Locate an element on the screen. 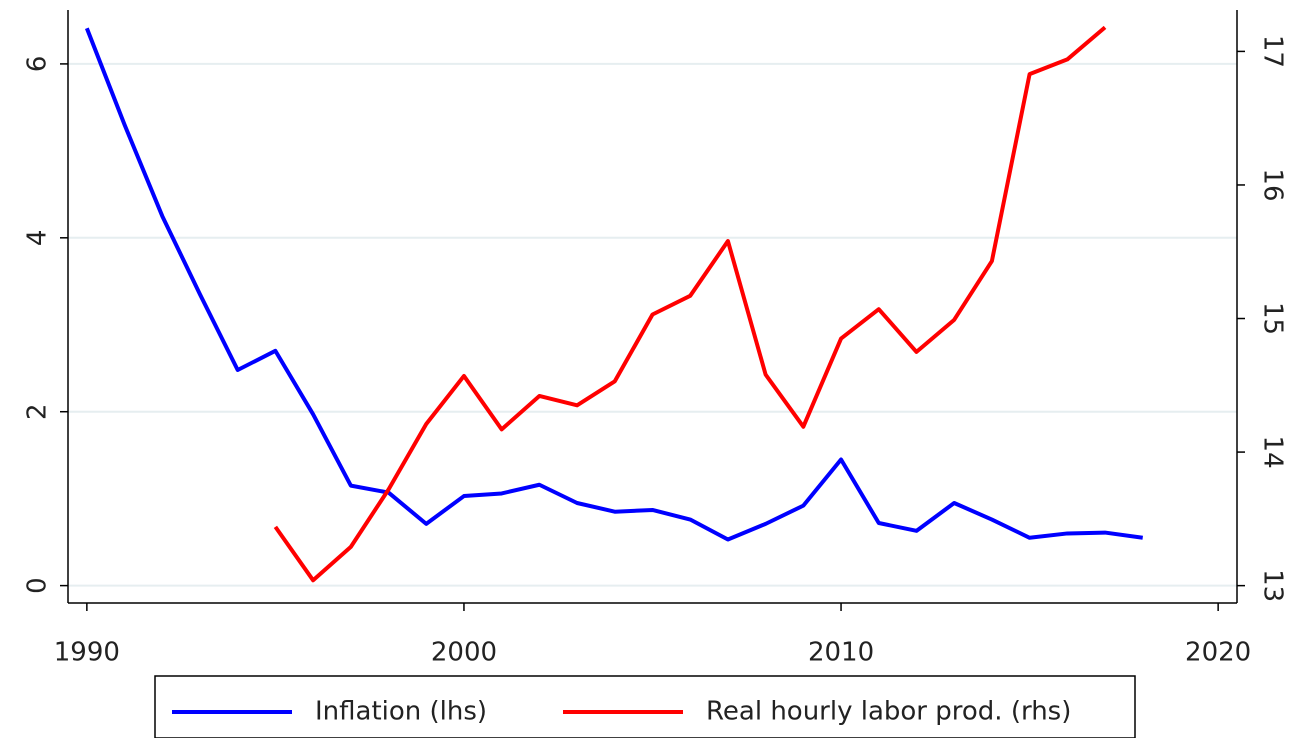 This screenshot has height=738, width=1301. y-tick-label: 0 is located at coordinates (38, 585).